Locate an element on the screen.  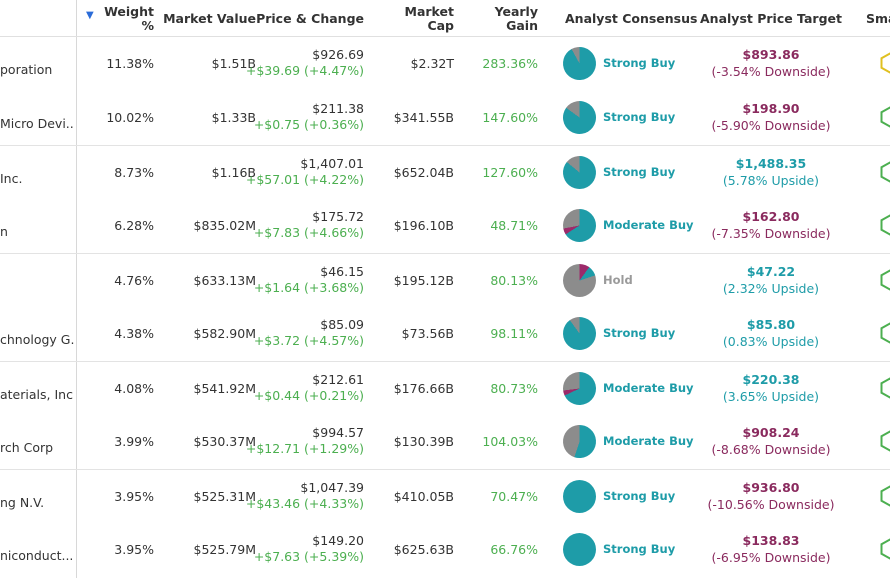
holding-name: n is located at coordinates (4, 231).